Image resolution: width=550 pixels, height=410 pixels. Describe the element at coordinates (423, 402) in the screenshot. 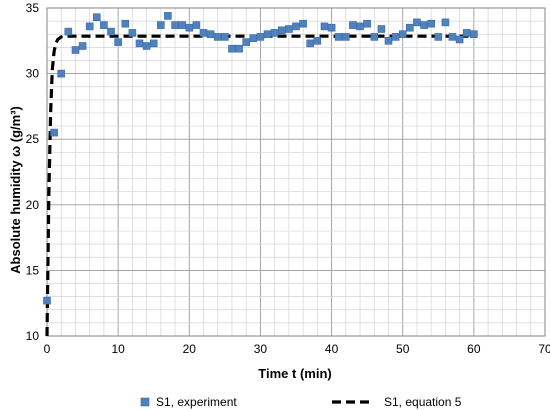

I see `legend-label-equation-5: S1, equation 5` at that location.